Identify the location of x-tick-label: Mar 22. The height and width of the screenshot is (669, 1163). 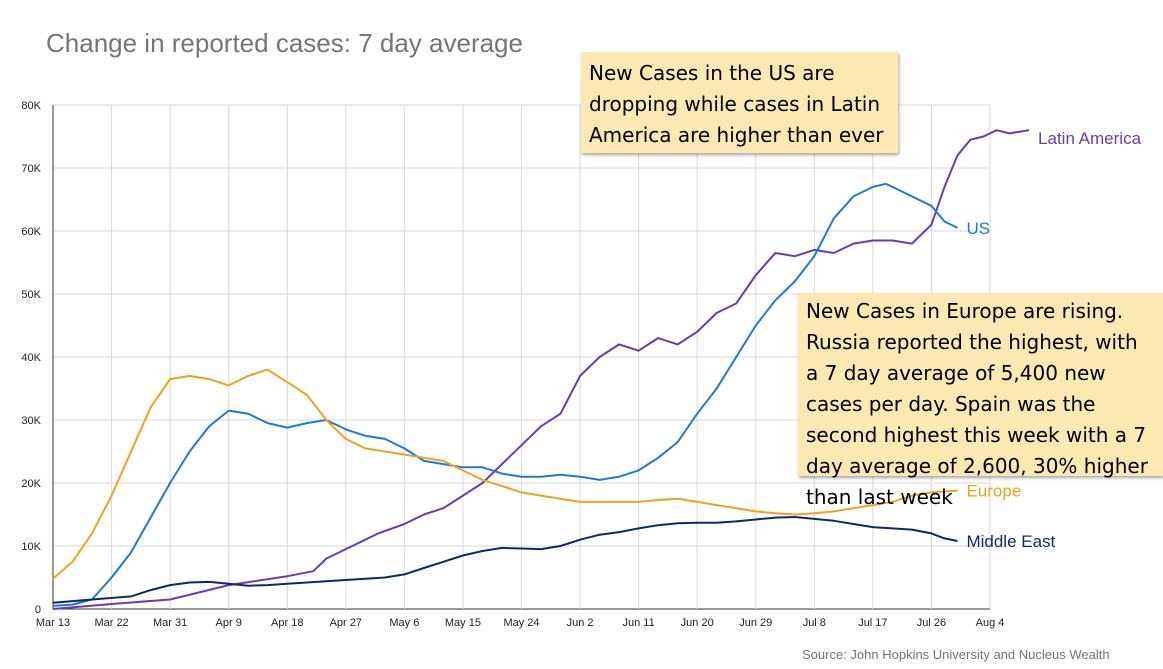
(111, 623).